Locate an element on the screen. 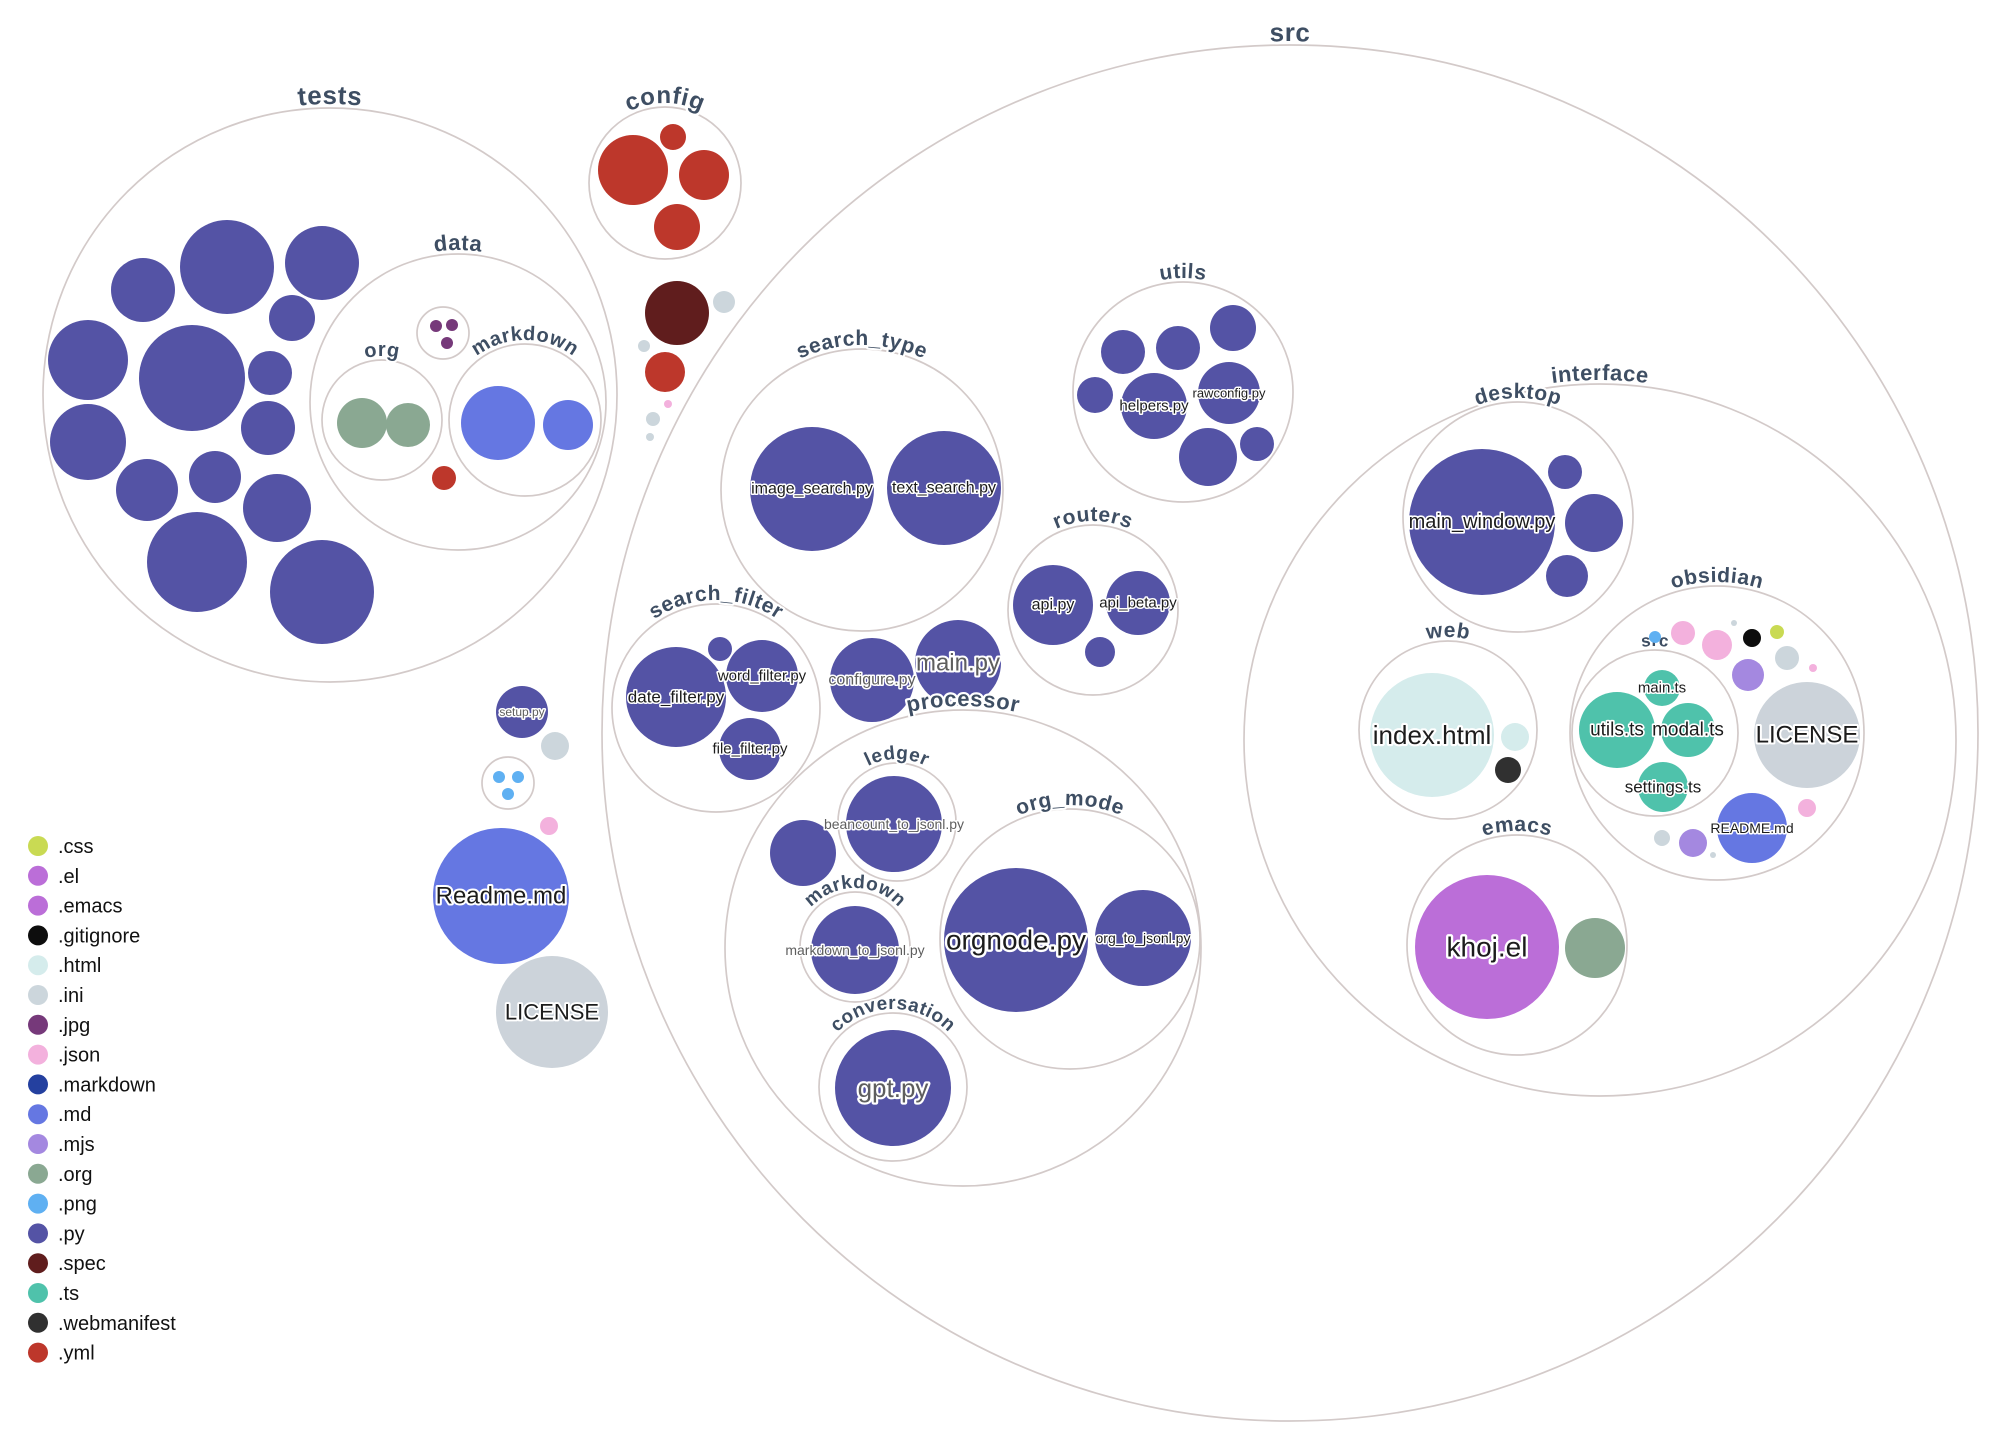 The height and width of the screenshot is (1456, 1995). file-circle-main.ts is located at coordinates (1662, 688).